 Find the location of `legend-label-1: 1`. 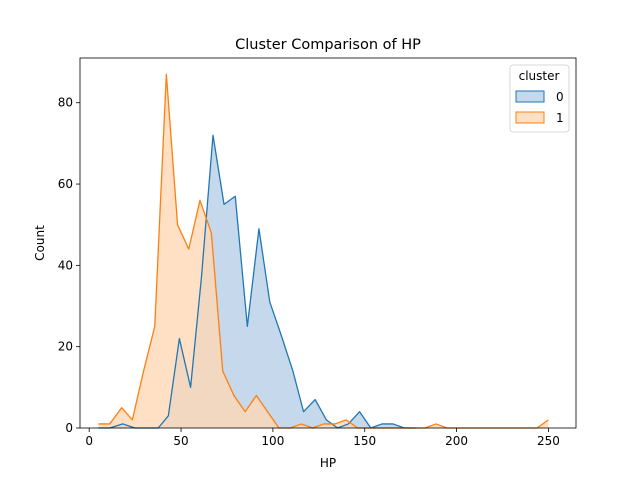

legend-label-1: 1 is located at coordinates (560, 118).